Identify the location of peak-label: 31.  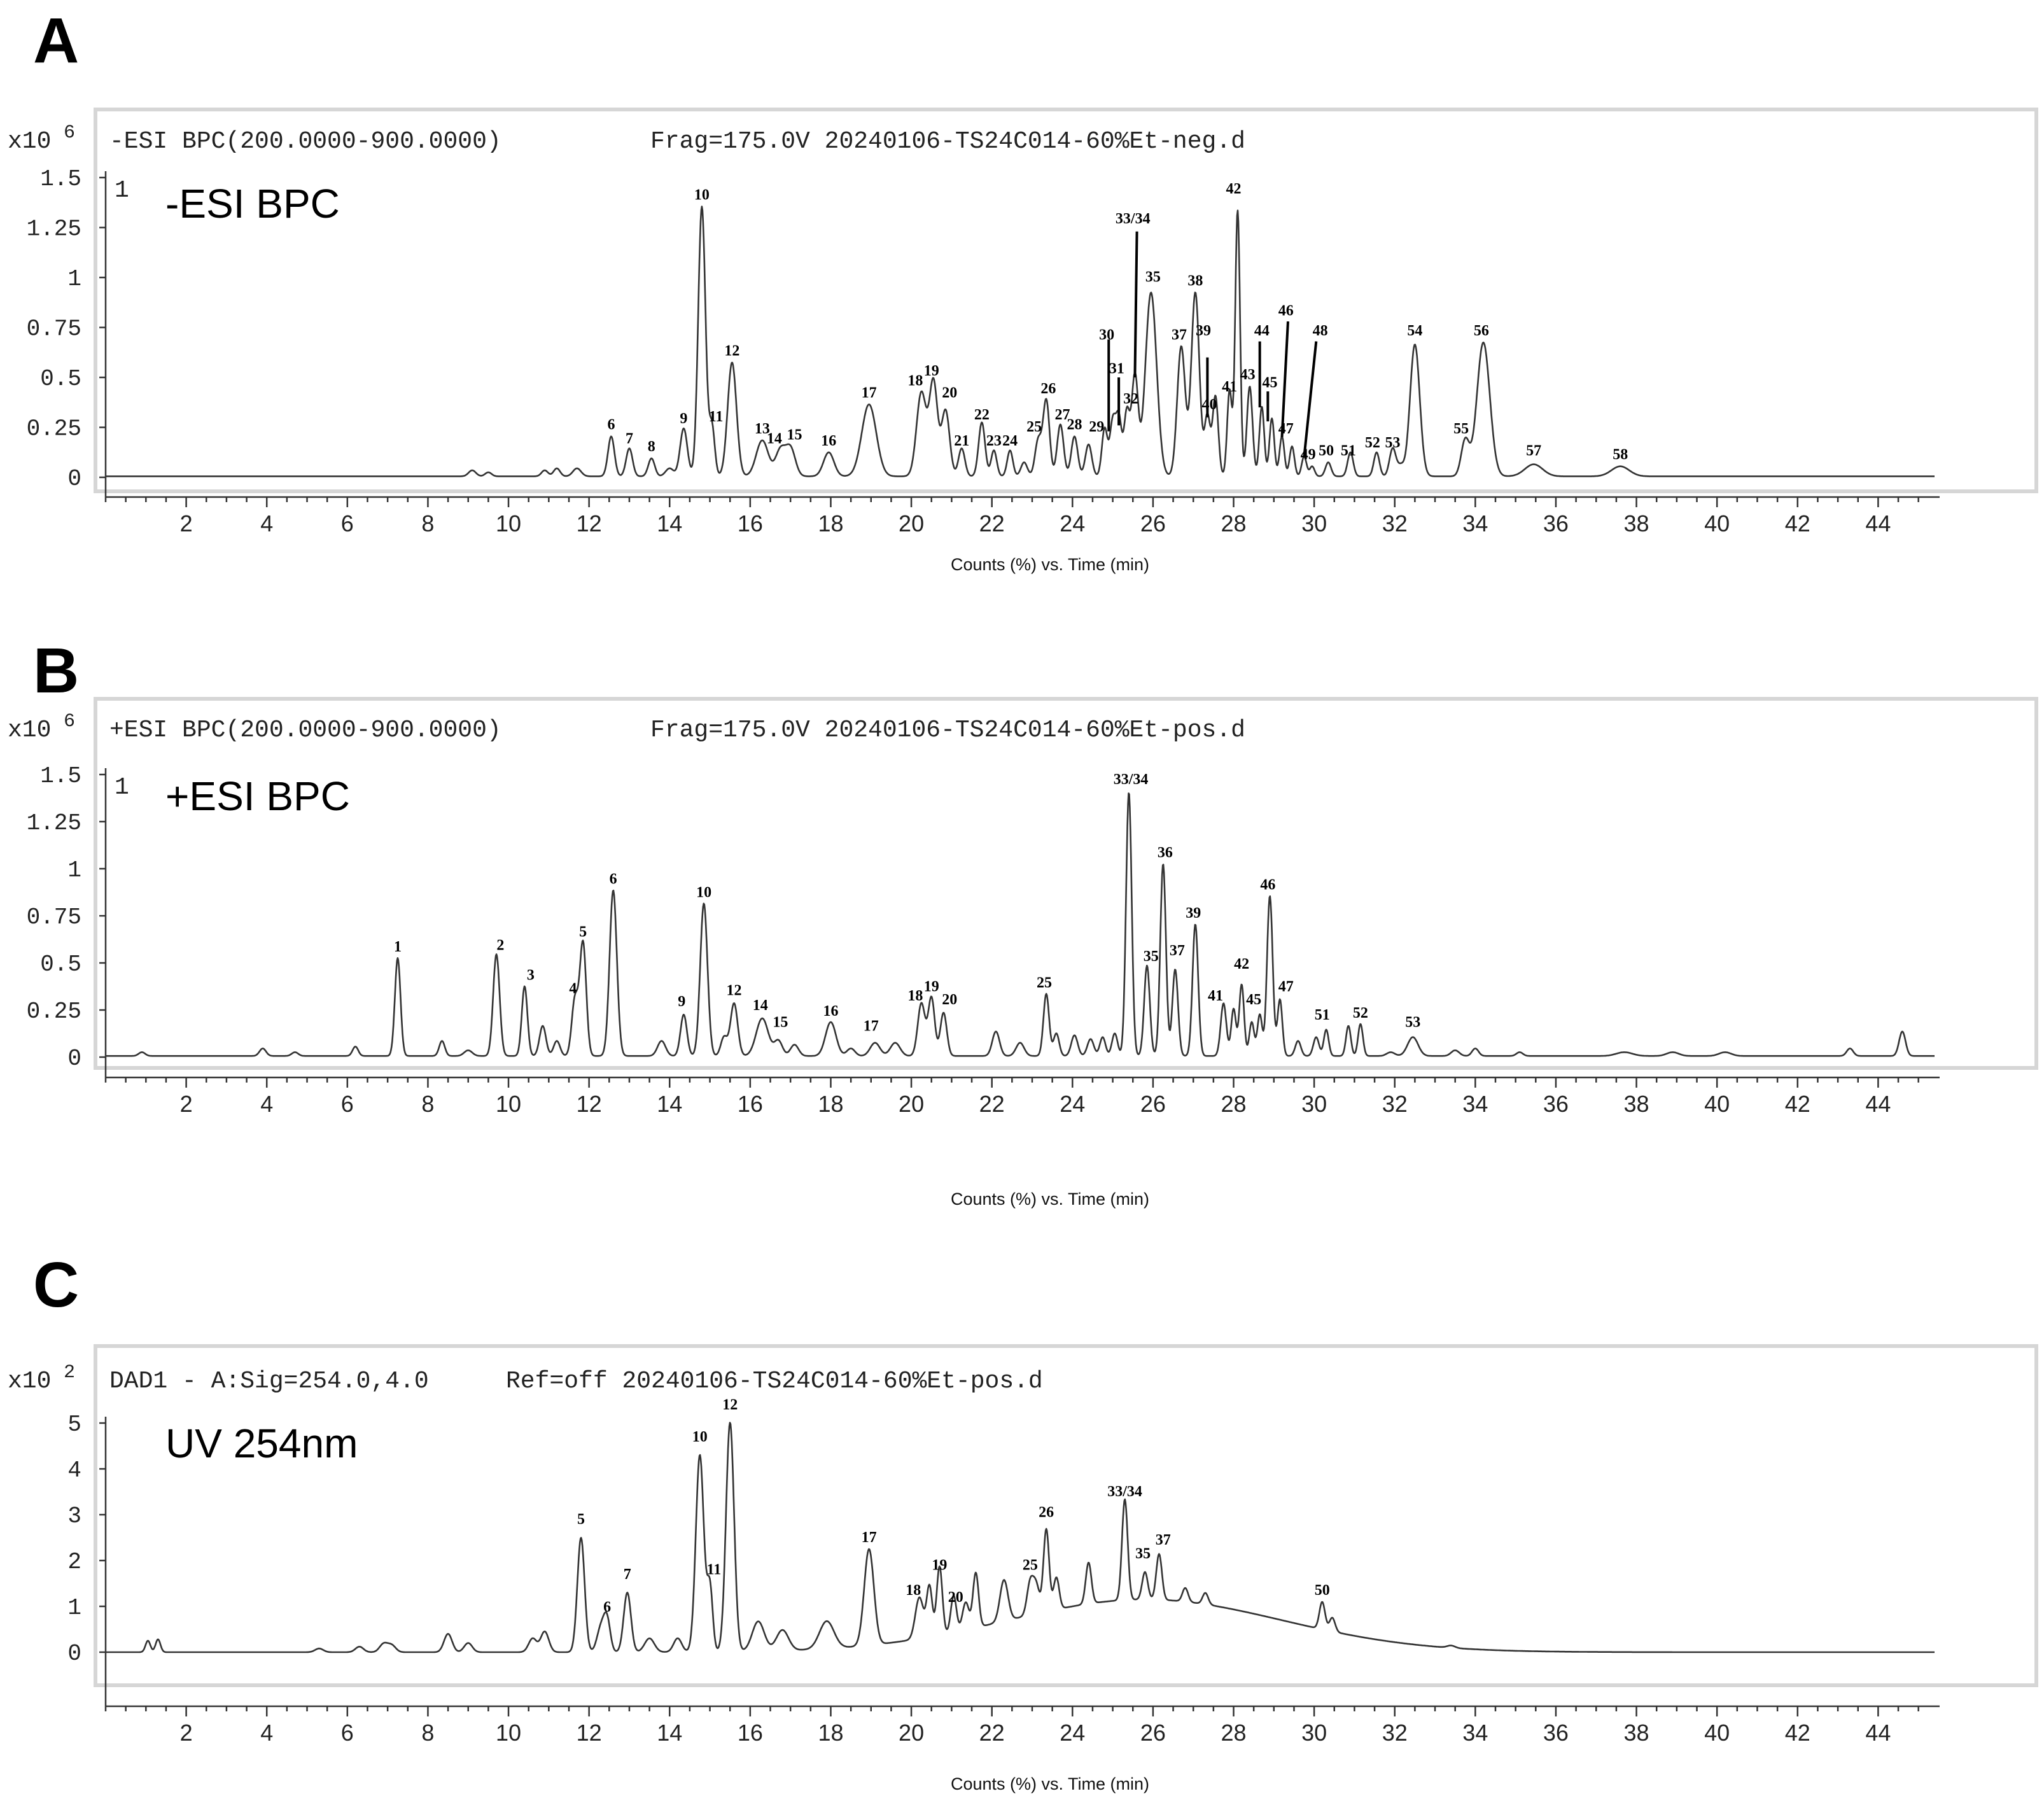
(1116, 369).